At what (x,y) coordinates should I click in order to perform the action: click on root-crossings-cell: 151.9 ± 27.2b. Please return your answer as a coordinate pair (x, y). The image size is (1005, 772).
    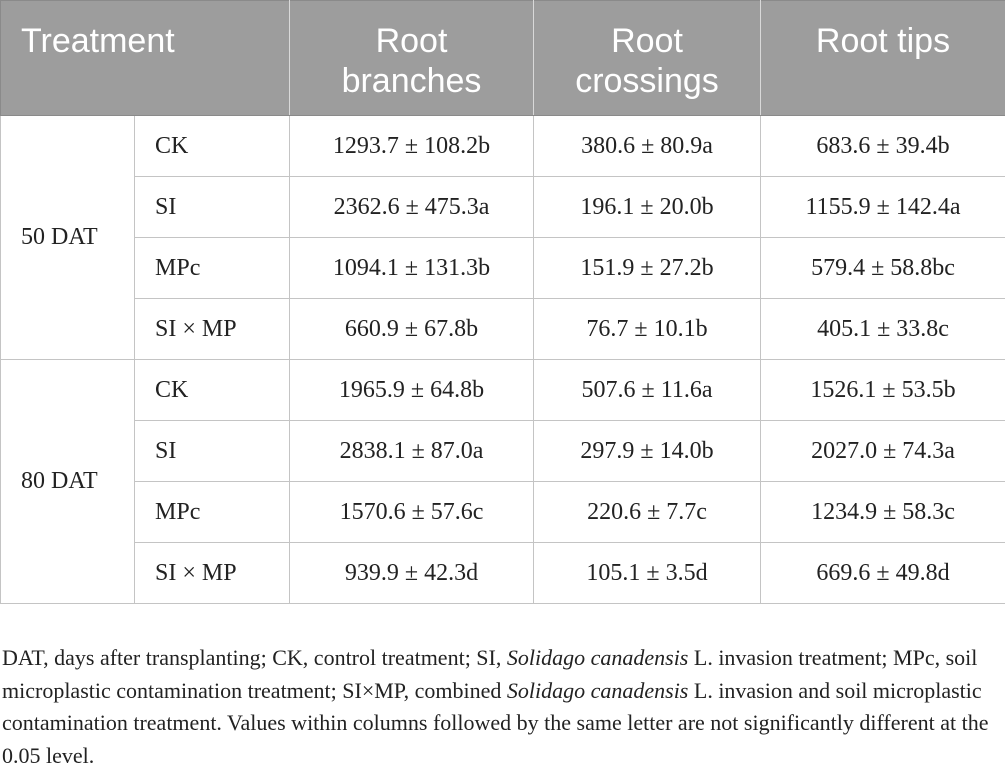
    Looking at the image, I should click on (647, 268).